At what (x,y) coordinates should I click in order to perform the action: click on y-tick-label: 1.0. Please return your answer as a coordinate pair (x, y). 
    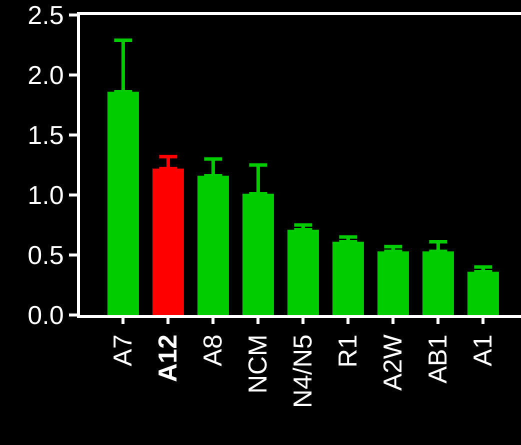
    Looking at the image, I should click on (46, 195).